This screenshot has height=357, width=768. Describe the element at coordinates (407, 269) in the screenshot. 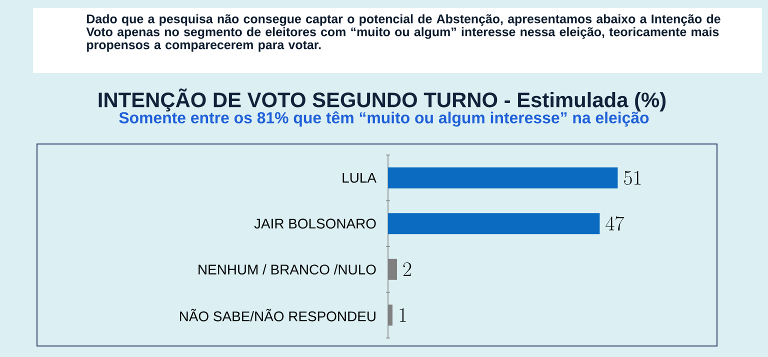

I see `data-label: 2` at that location.